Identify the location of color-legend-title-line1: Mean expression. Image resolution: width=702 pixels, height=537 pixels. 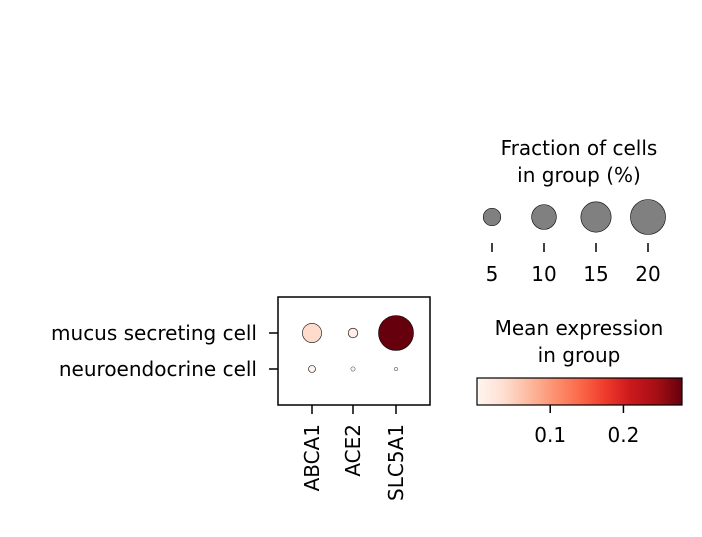
(579, 328).